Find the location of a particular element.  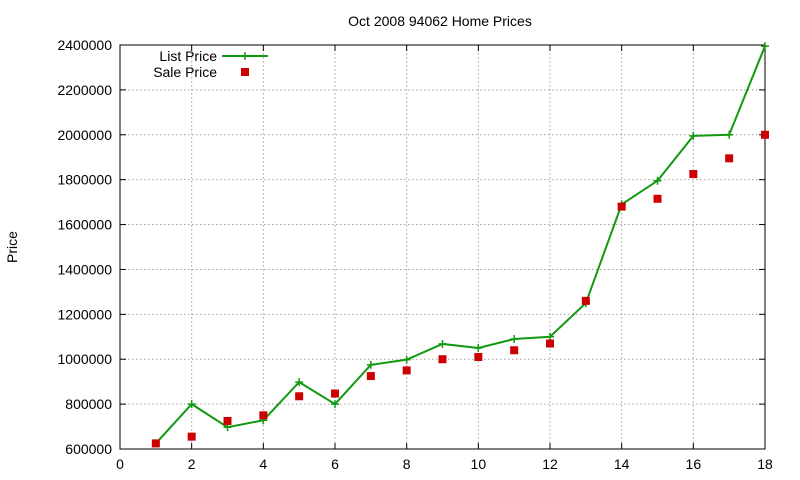

legend-label: Sale Price is located at coordinates (185, 72).